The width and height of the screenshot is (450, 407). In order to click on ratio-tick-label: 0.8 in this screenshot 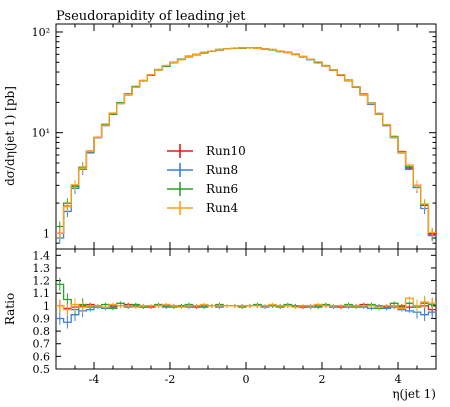, I will do `click(42, 331)`.